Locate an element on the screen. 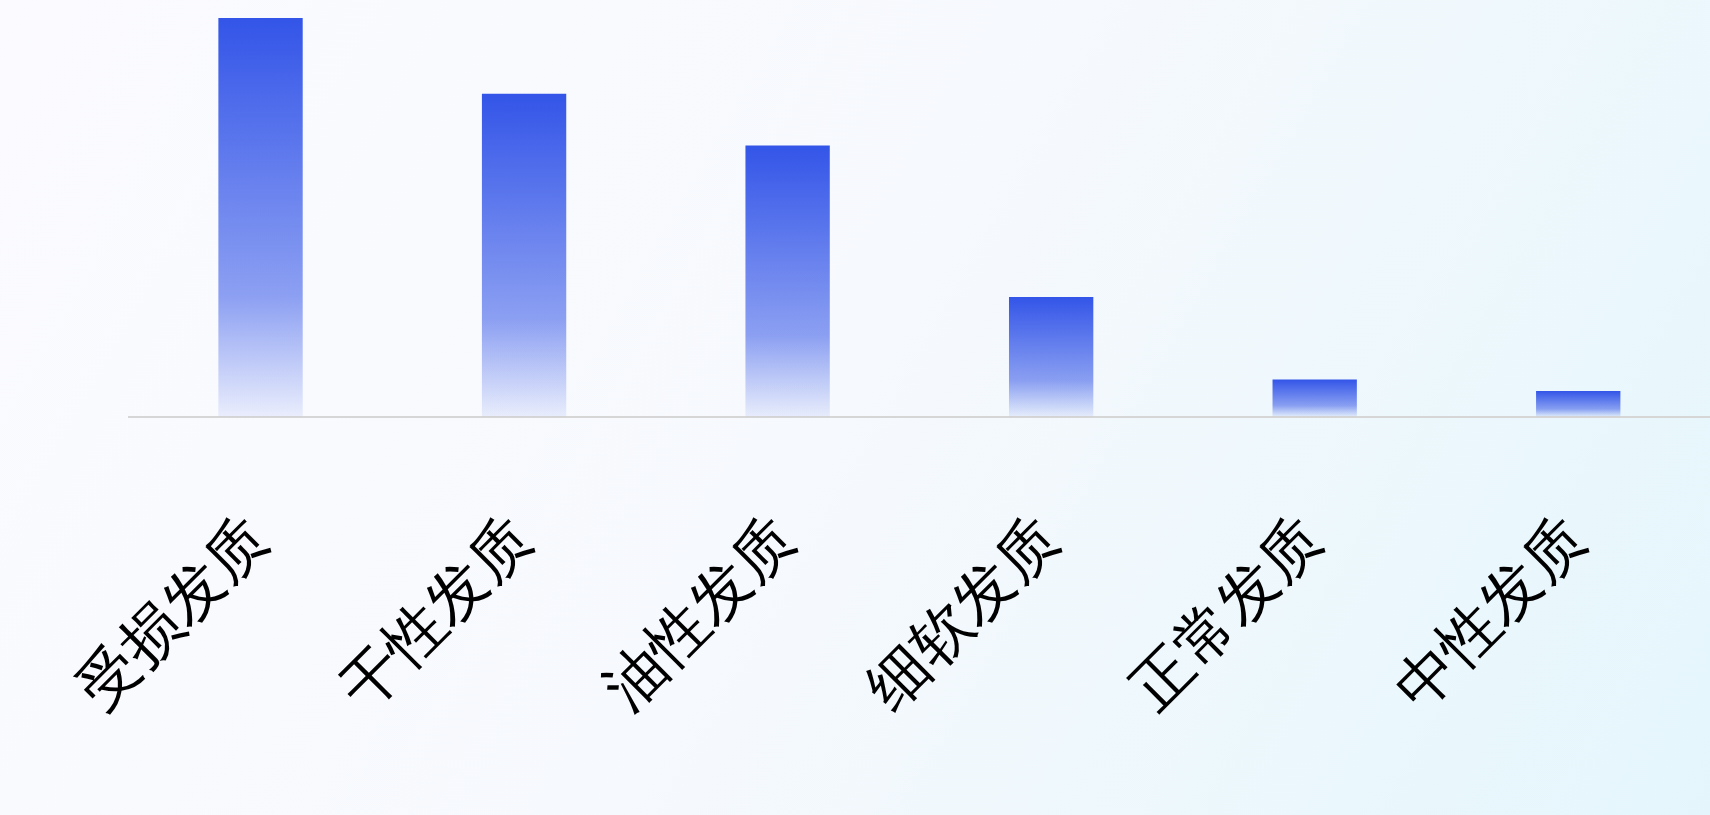 The height and width of the screenshot is (815, 1710). x-tick-label: 正常发质 is located at coordinates (1226, 613).